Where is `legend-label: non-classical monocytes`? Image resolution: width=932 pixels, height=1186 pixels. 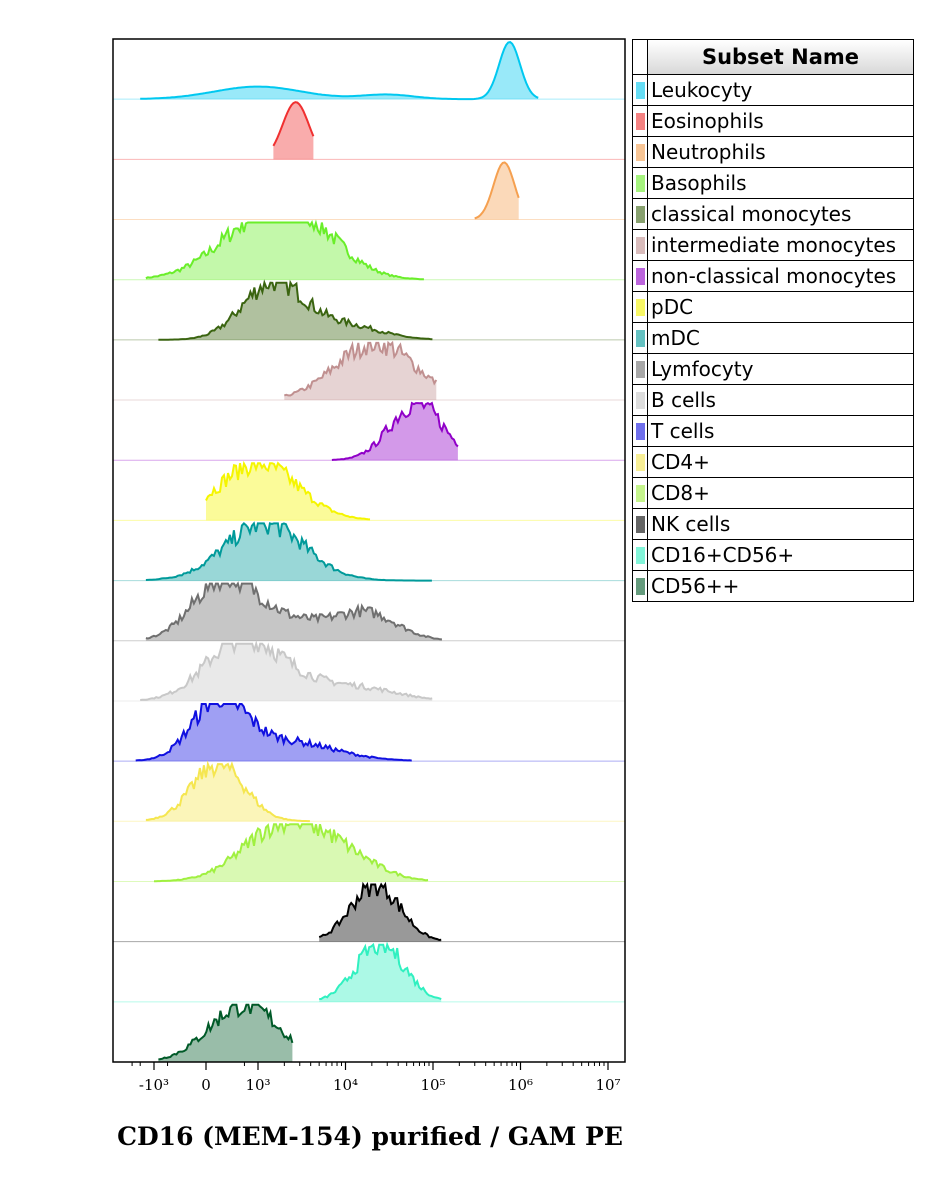
legend-label: non-classical monocytes is located at coordinates (774, 276).